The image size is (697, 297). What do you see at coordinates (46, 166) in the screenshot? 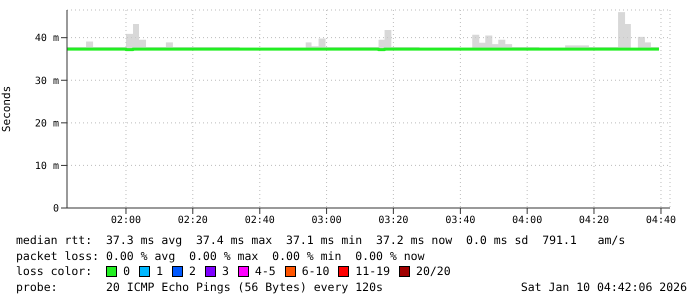
I see `y-tick-label: 10 m` at bounding box center [46, 166].